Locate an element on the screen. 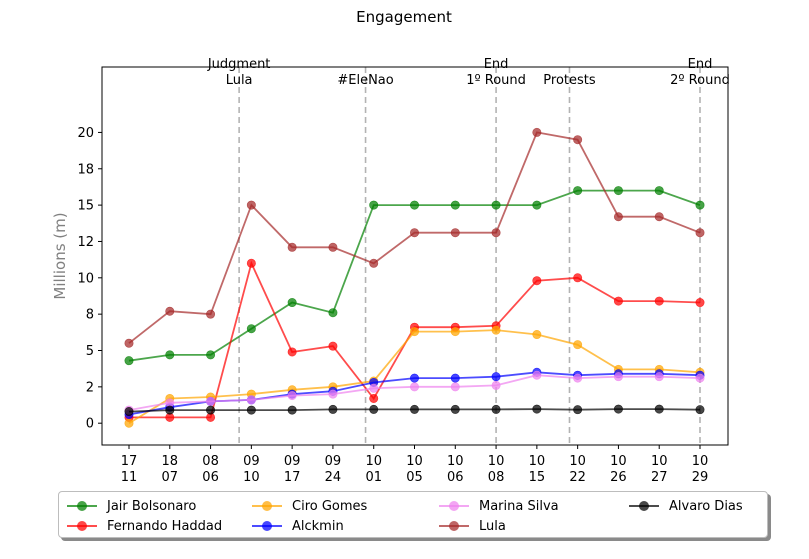 The width and height of the screenshot is (809, 559). series-alvaro-dias is located at coordinates (414, 410).